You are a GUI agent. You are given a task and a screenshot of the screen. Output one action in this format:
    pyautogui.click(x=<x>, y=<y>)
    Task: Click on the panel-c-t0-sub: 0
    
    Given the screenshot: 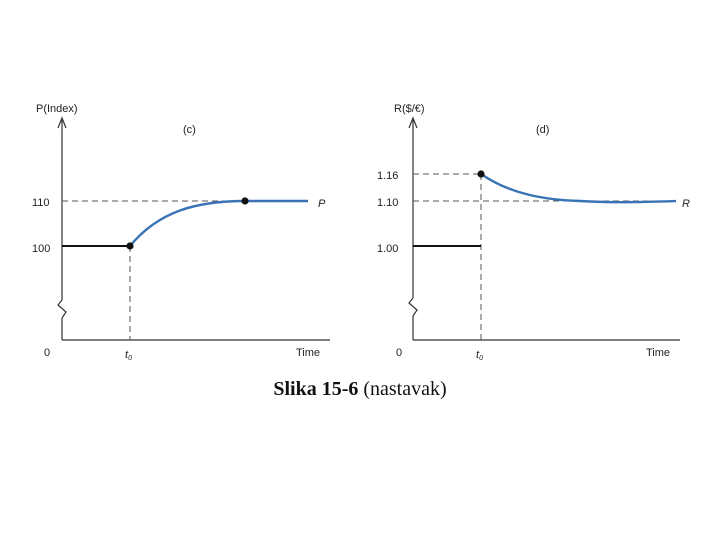 What is the action you would take?
    pyautogui.click(x=130, y=358)
    